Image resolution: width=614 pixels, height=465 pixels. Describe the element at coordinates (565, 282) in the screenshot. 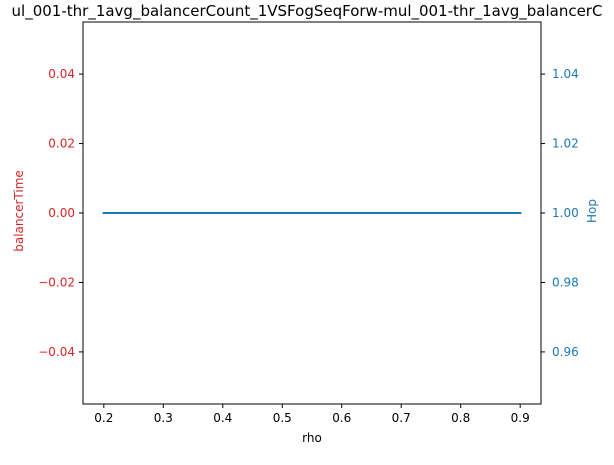

I see `y-right-tick-label: 0.98` at that location.